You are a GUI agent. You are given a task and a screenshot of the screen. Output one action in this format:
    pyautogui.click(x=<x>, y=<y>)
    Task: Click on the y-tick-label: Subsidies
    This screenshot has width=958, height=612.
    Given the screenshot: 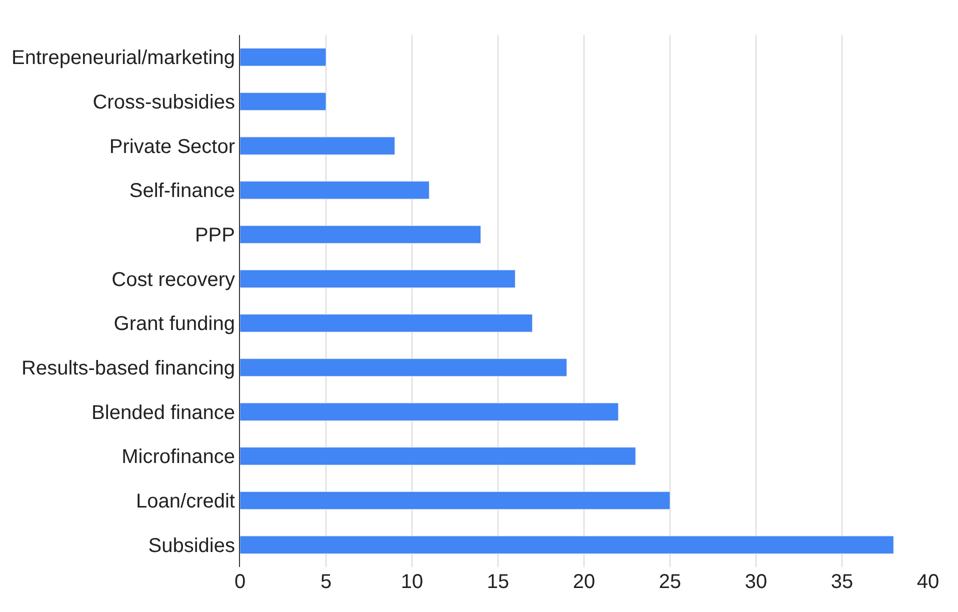 What is the action you would take?
    pyautogui.click(x=191, y=545)
    